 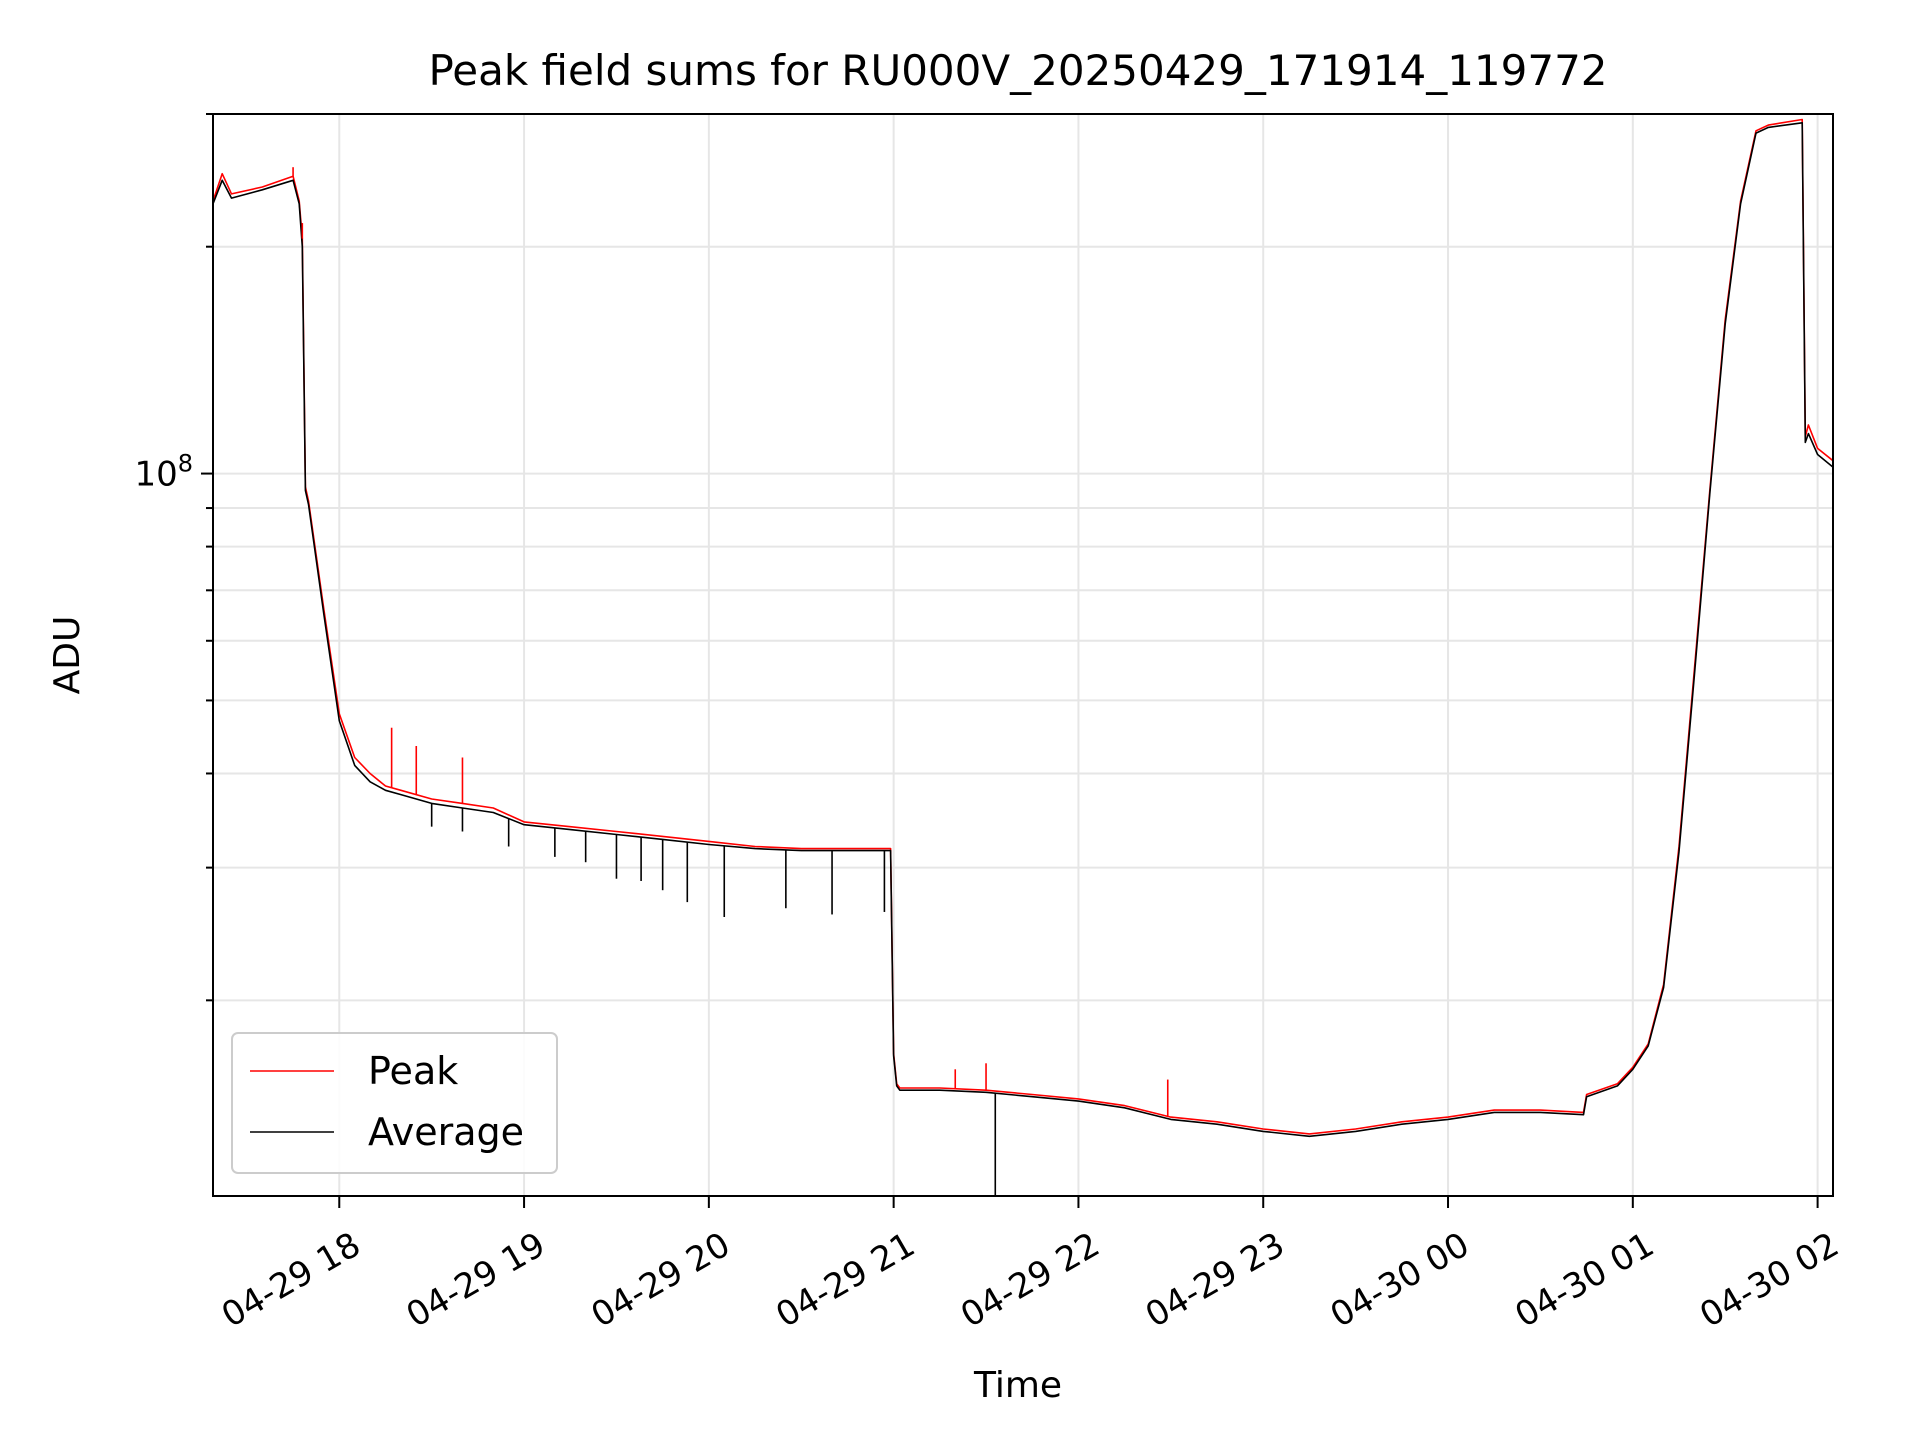 I want to click on y-axis-label: ADU, so click(x=67, y=655).